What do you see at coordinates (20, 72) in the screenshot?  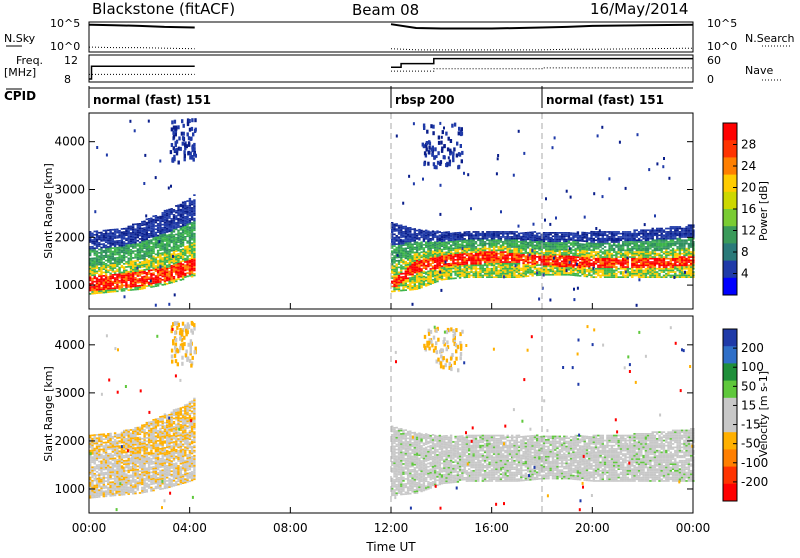 I see `freq-unit: [MHz]` at bounding box center [20, 72].